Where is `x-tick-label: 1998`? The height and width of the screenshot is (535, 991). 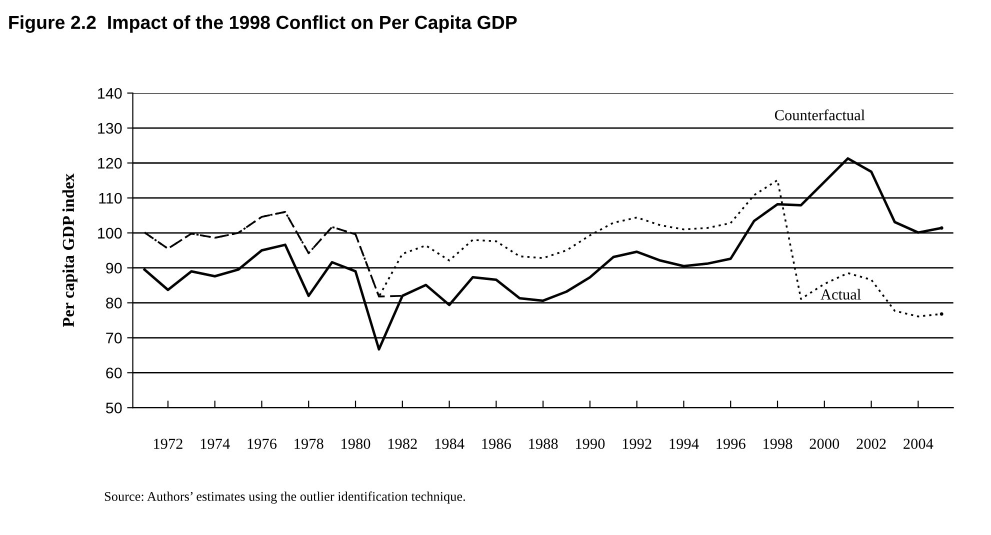 x-tick-label: 1998 is located at coordinates (778, 443).